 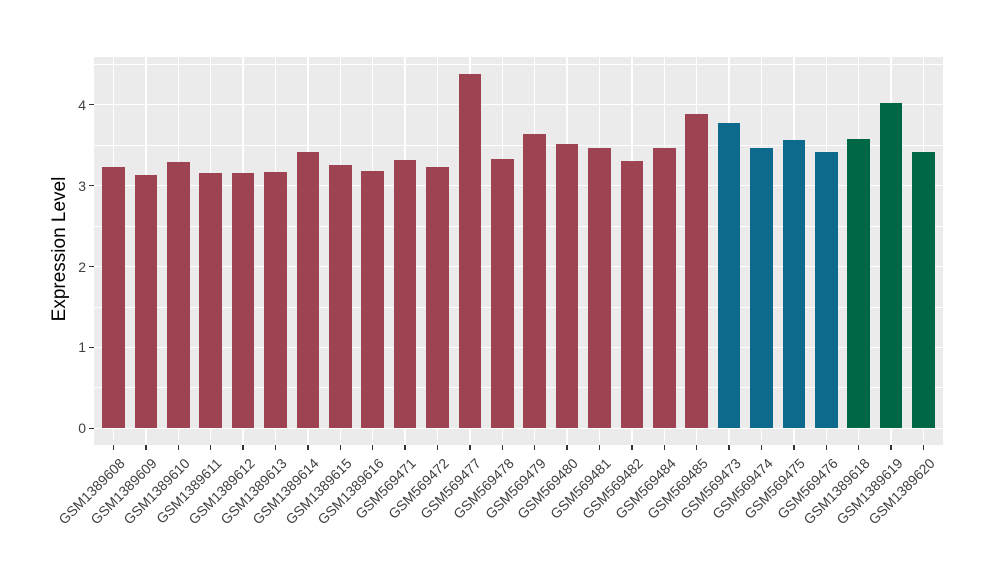 I want to click on bar-GSM1389620, so click(x=923, y=290).